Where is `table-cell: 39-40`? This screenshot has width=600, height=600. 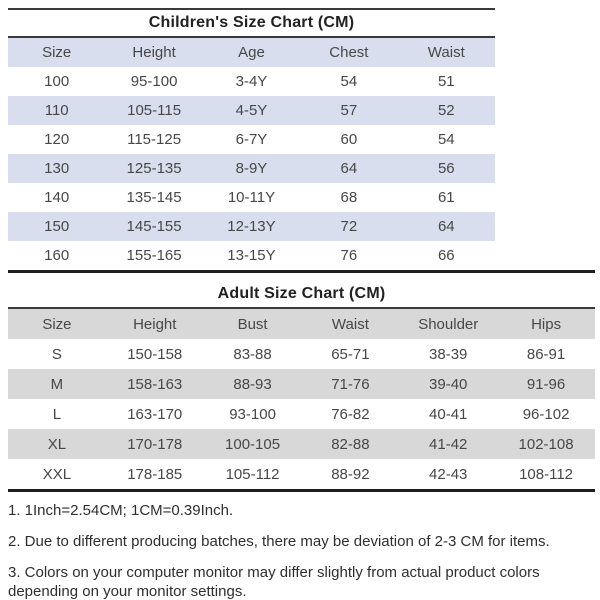 table-cell: 39-40 is located at coordinates (448, 384).